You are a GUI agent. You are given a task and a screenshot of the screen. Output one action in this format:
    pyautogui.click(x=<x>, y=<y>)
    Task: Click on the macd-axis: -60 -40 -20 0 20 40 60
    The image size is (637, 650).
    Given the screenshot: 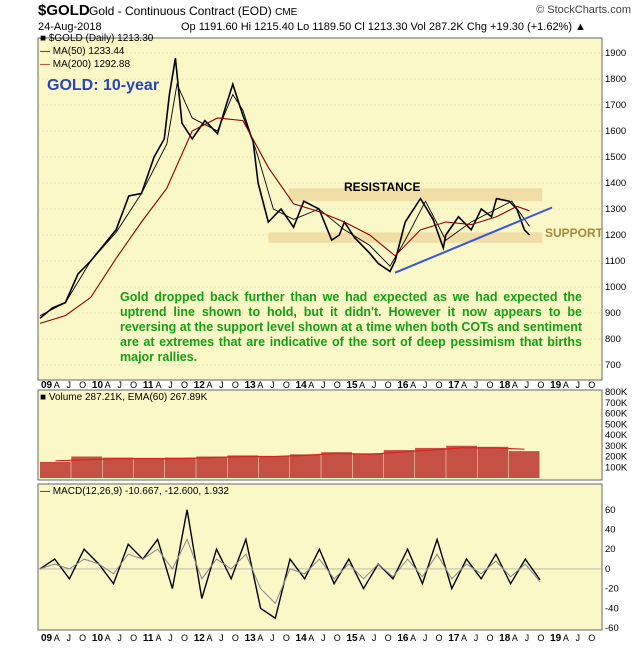 What is the action you would take?
    pyautogui.click(x=612, y=569)
    